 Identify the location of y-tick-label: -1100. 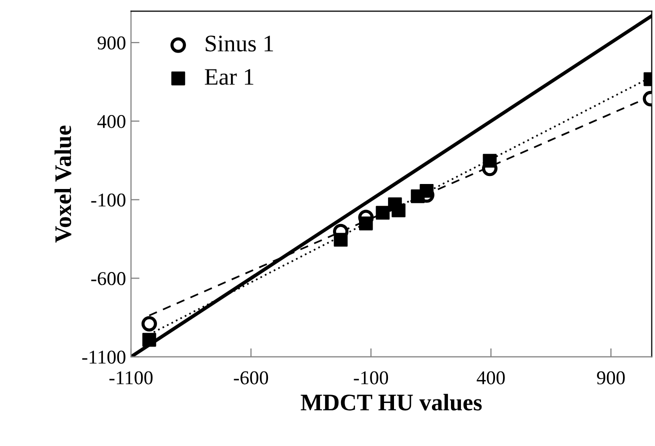
(104, 357).